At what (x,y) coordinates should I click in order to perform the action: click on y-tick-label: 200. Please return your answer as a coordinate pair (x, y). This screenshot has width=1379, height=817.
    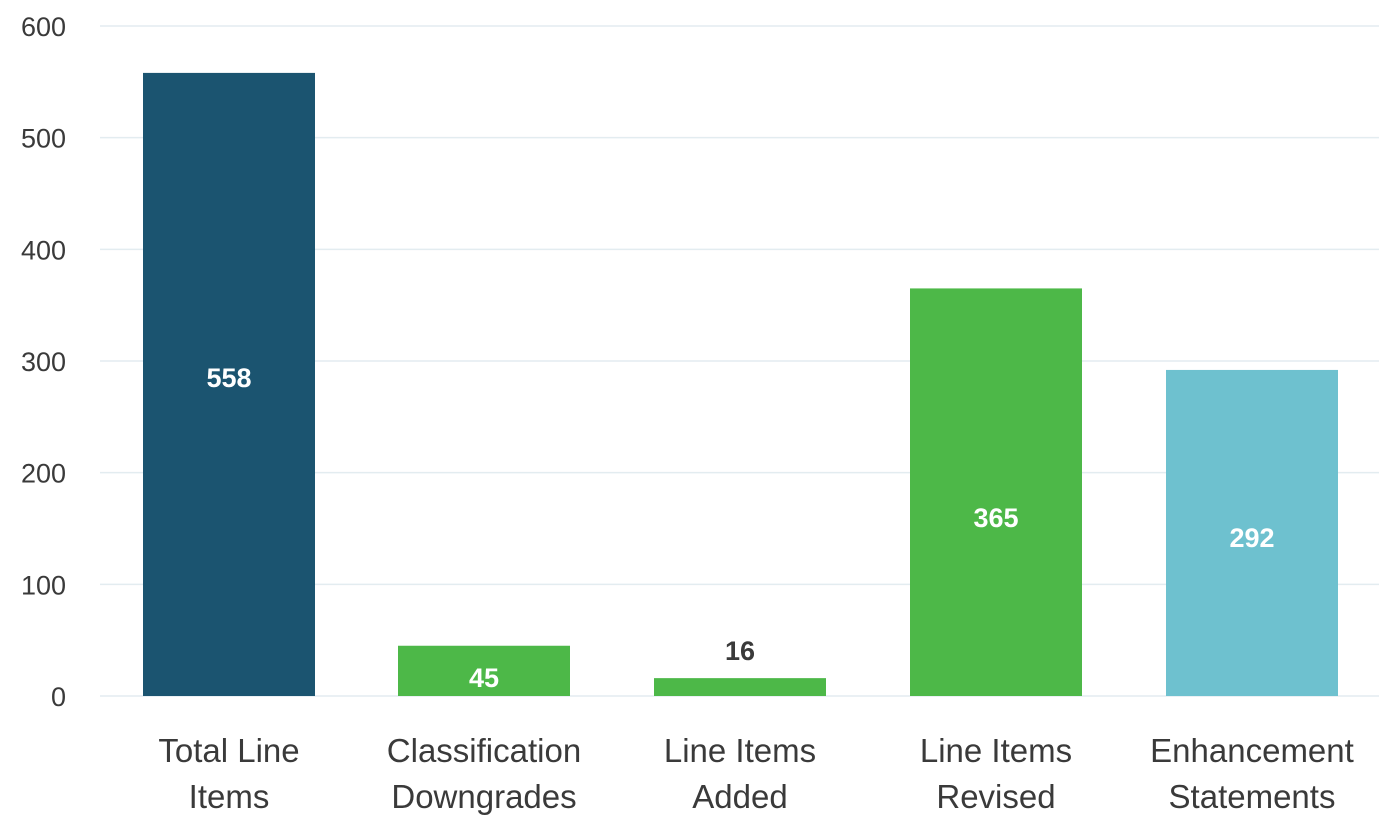
    Looking at the image, I should click on (43, 474).